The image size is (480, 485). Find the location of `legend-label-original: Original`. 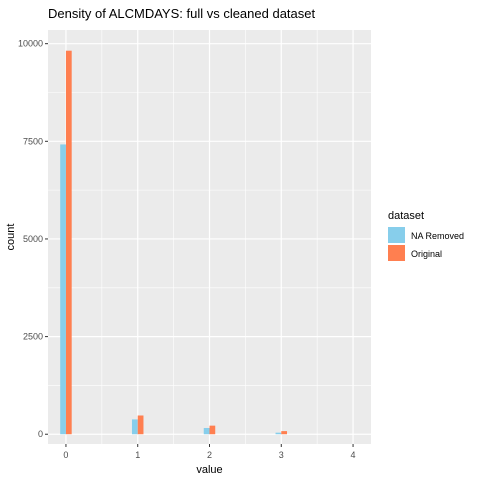

legend-label-original: Original is located at coordinates (426, 254).